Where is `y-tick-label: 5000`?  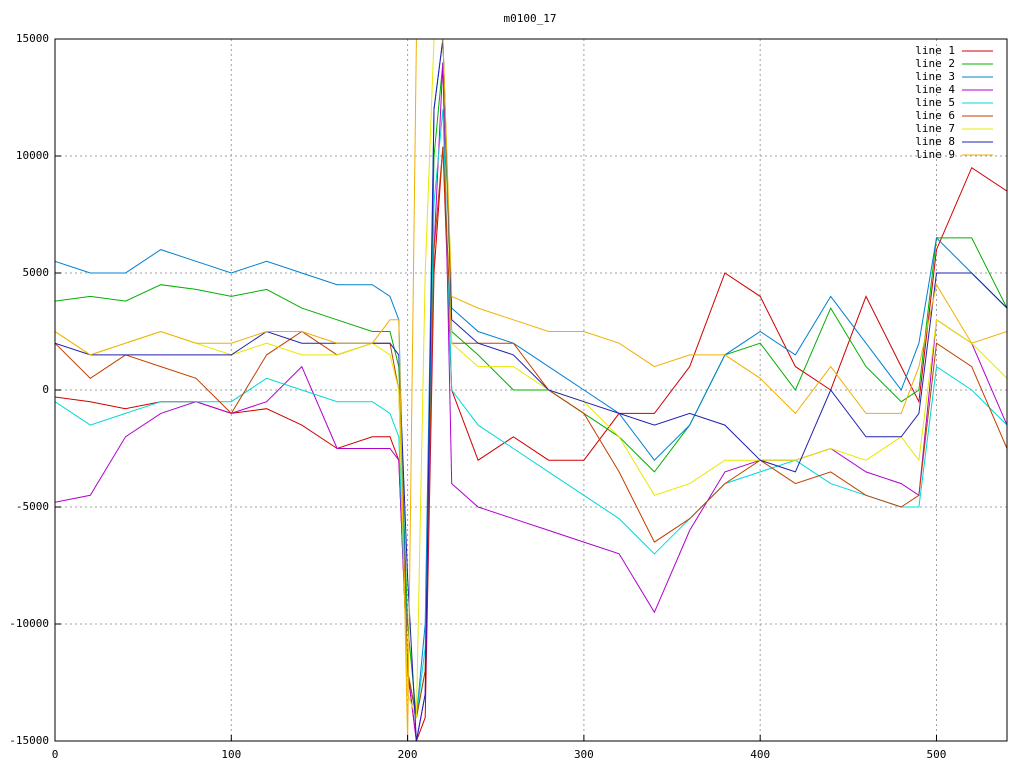
y-tick-label: 5000 is located at coordinates (36, 272).